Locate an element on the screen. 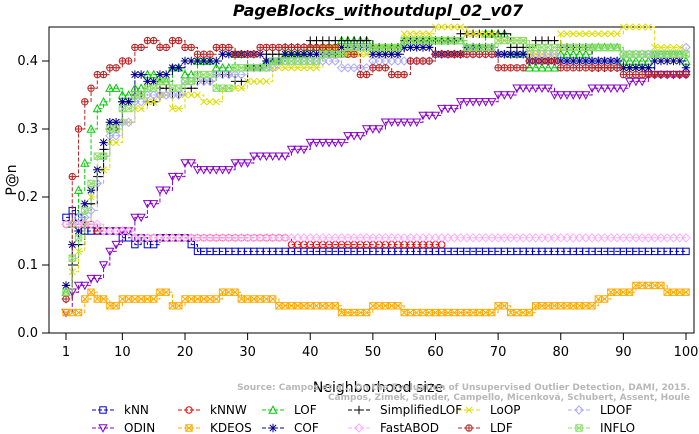 The height and width of the screenshot is (434, 699). x-tick-label: 50 is located at coordinates (373, 352).